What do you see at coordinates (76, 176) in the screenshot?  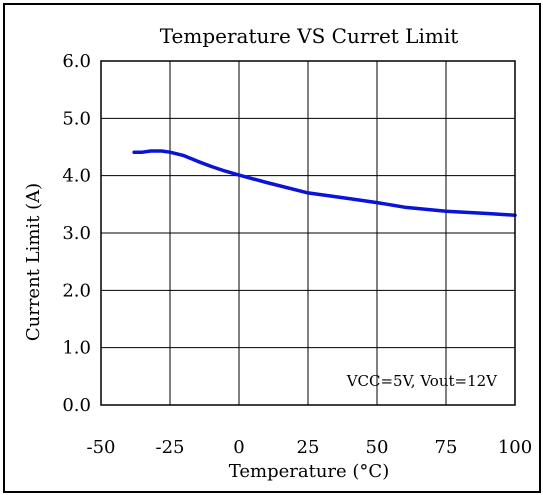 I see `y-tick-label: 4.0` at bounding box center [76, 176].